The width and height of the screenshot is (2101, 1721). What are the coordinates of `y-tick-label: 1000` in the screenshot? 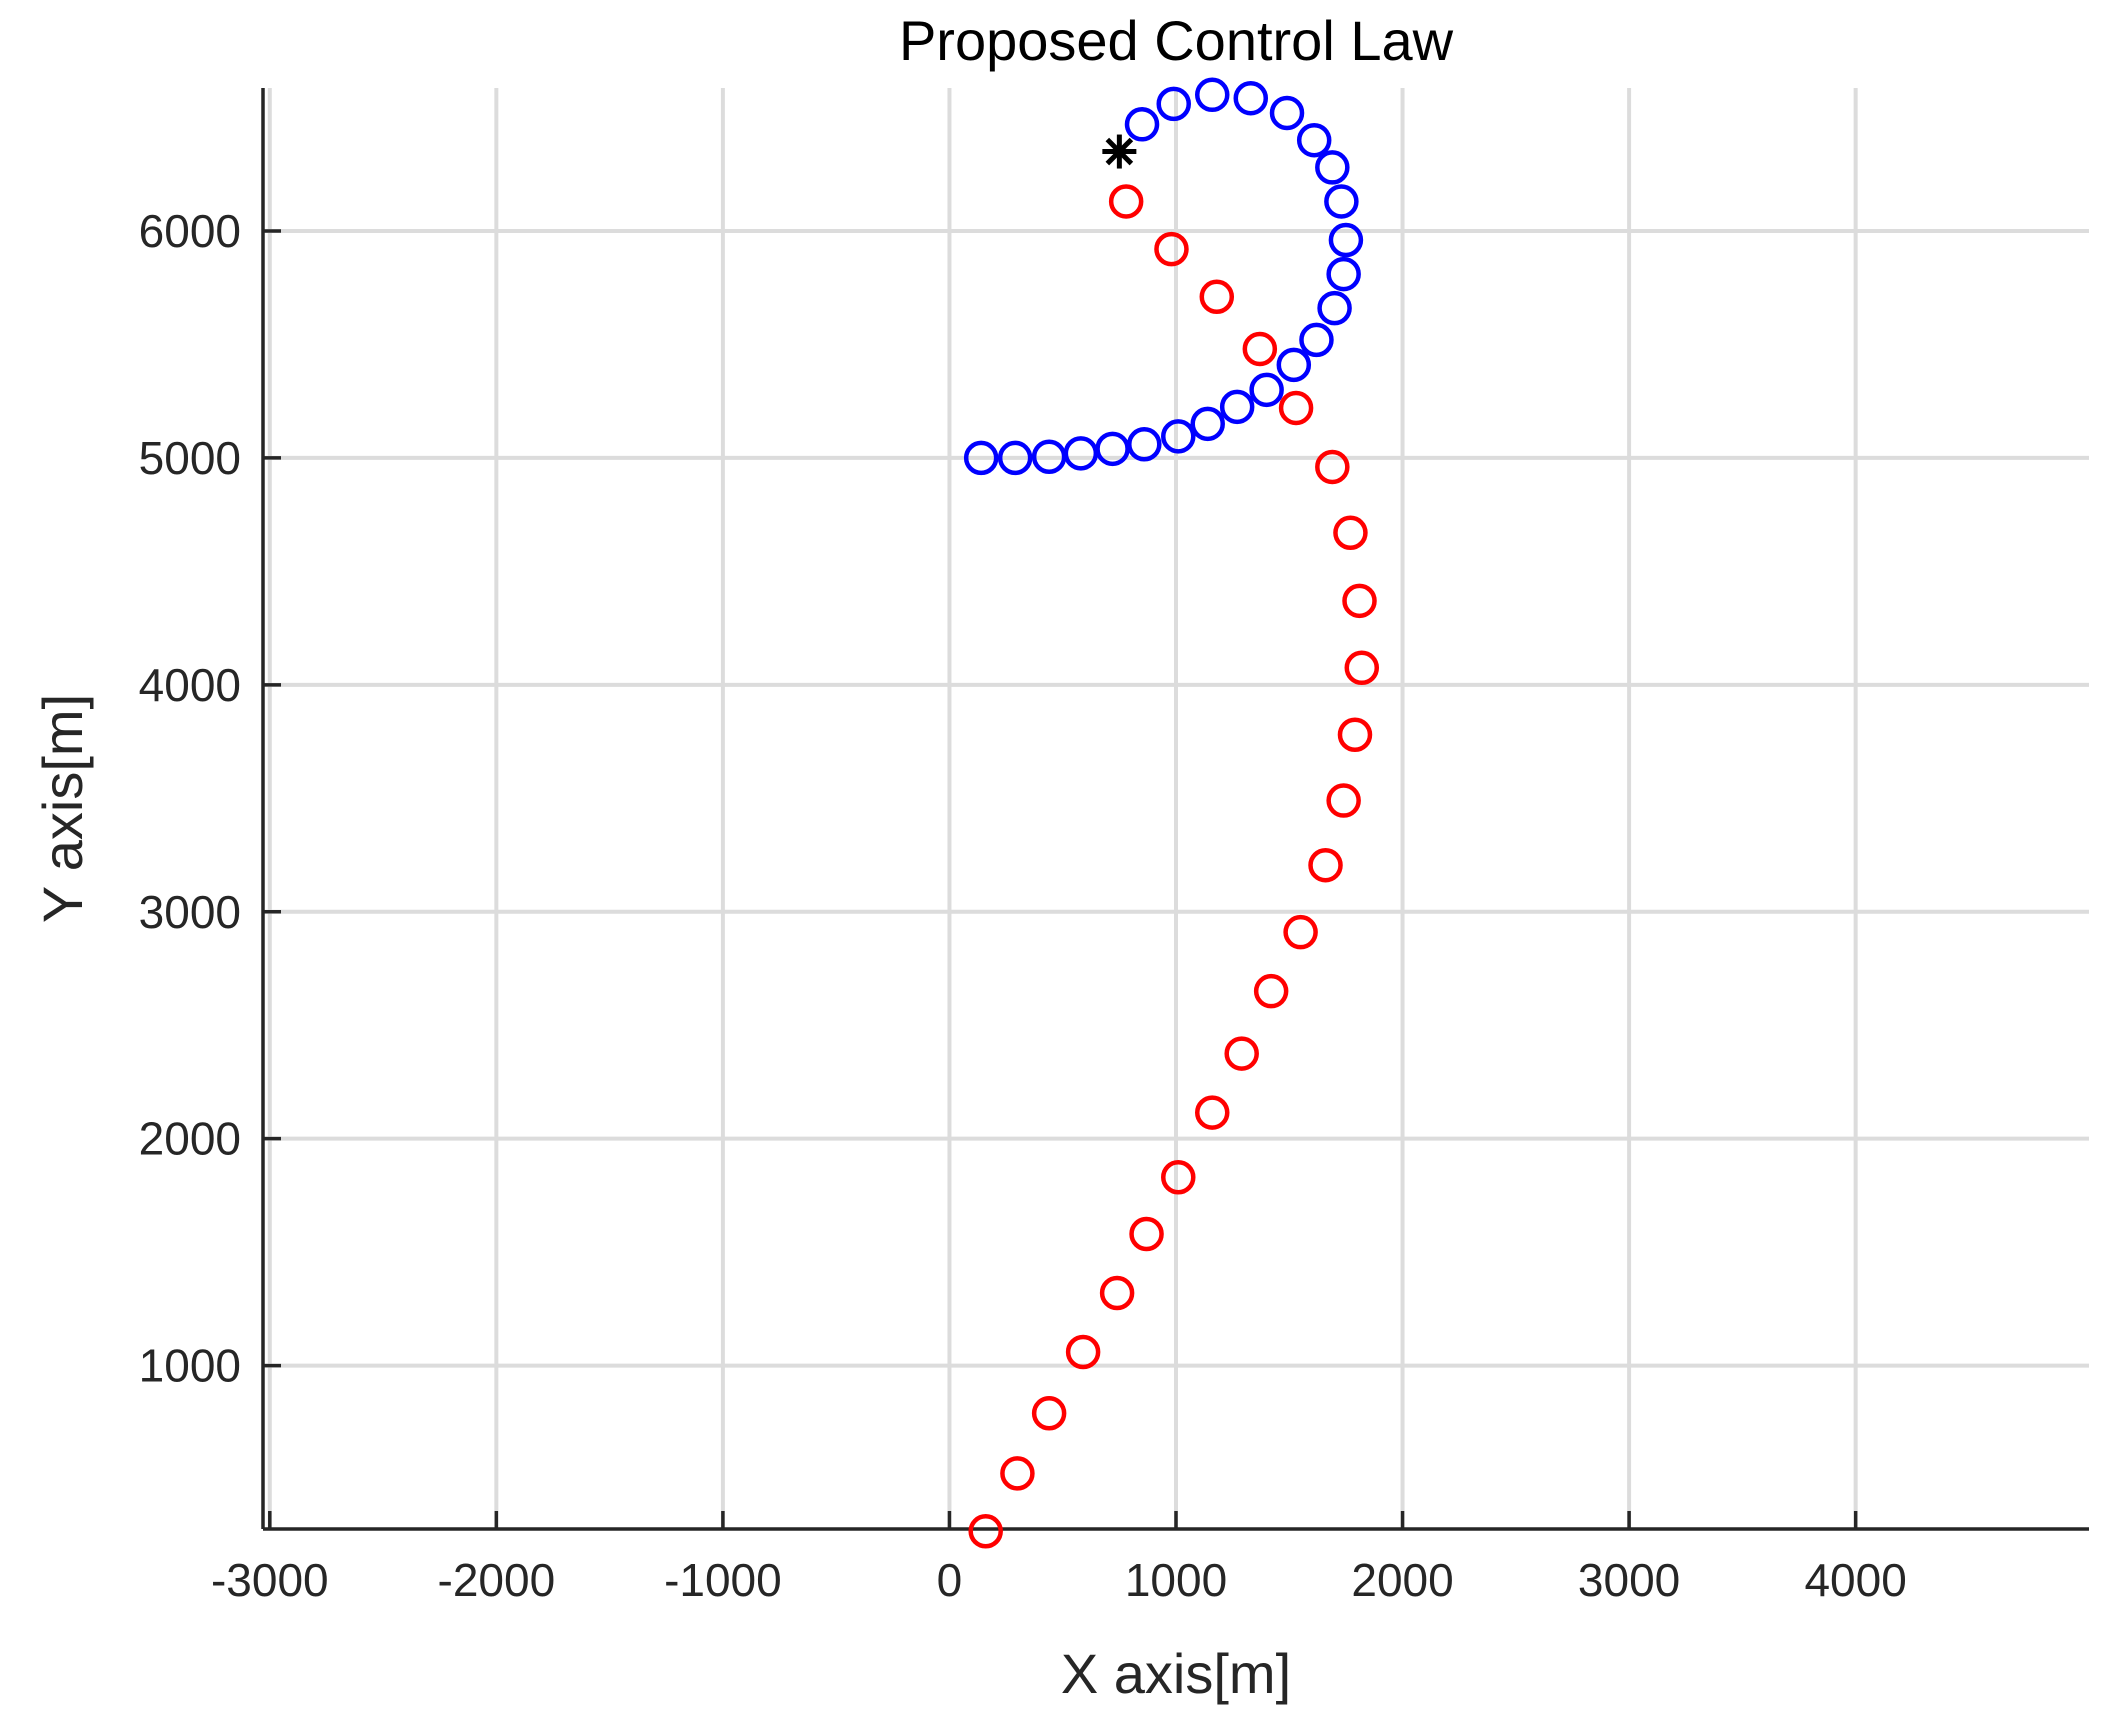 It's located at (190, 1366).